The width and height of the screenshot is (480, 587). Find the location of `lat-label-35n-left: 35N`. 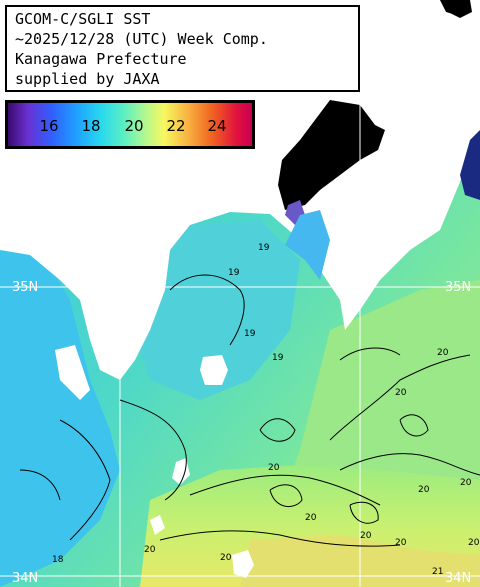

lat-label-35n-left: 35N is located at coordinates (25, 287).